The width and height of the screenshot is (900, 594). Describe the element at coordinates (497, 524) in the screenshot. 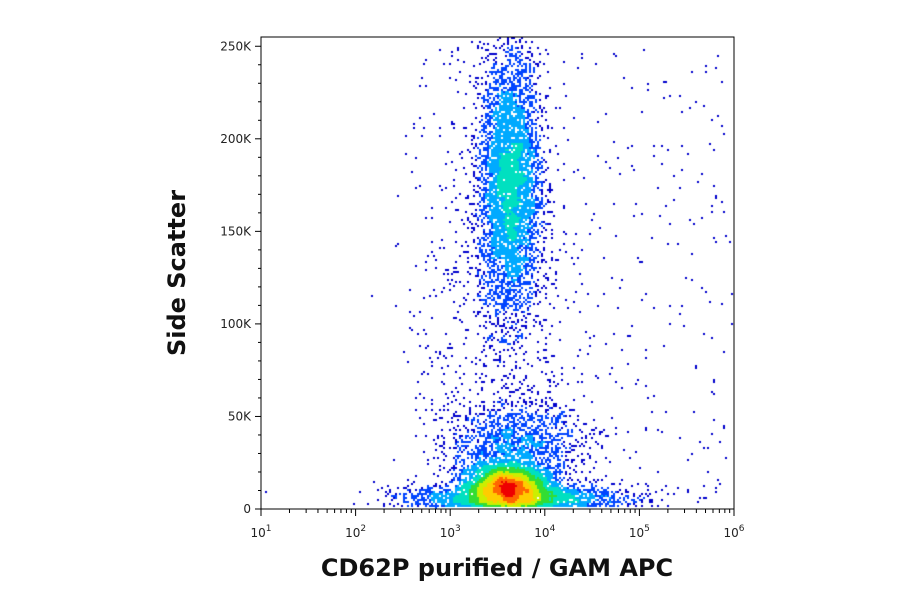

I see `x-axis: 10¹ 10² 10³ 10⁴ 10⁵ 10⁶` at that location.